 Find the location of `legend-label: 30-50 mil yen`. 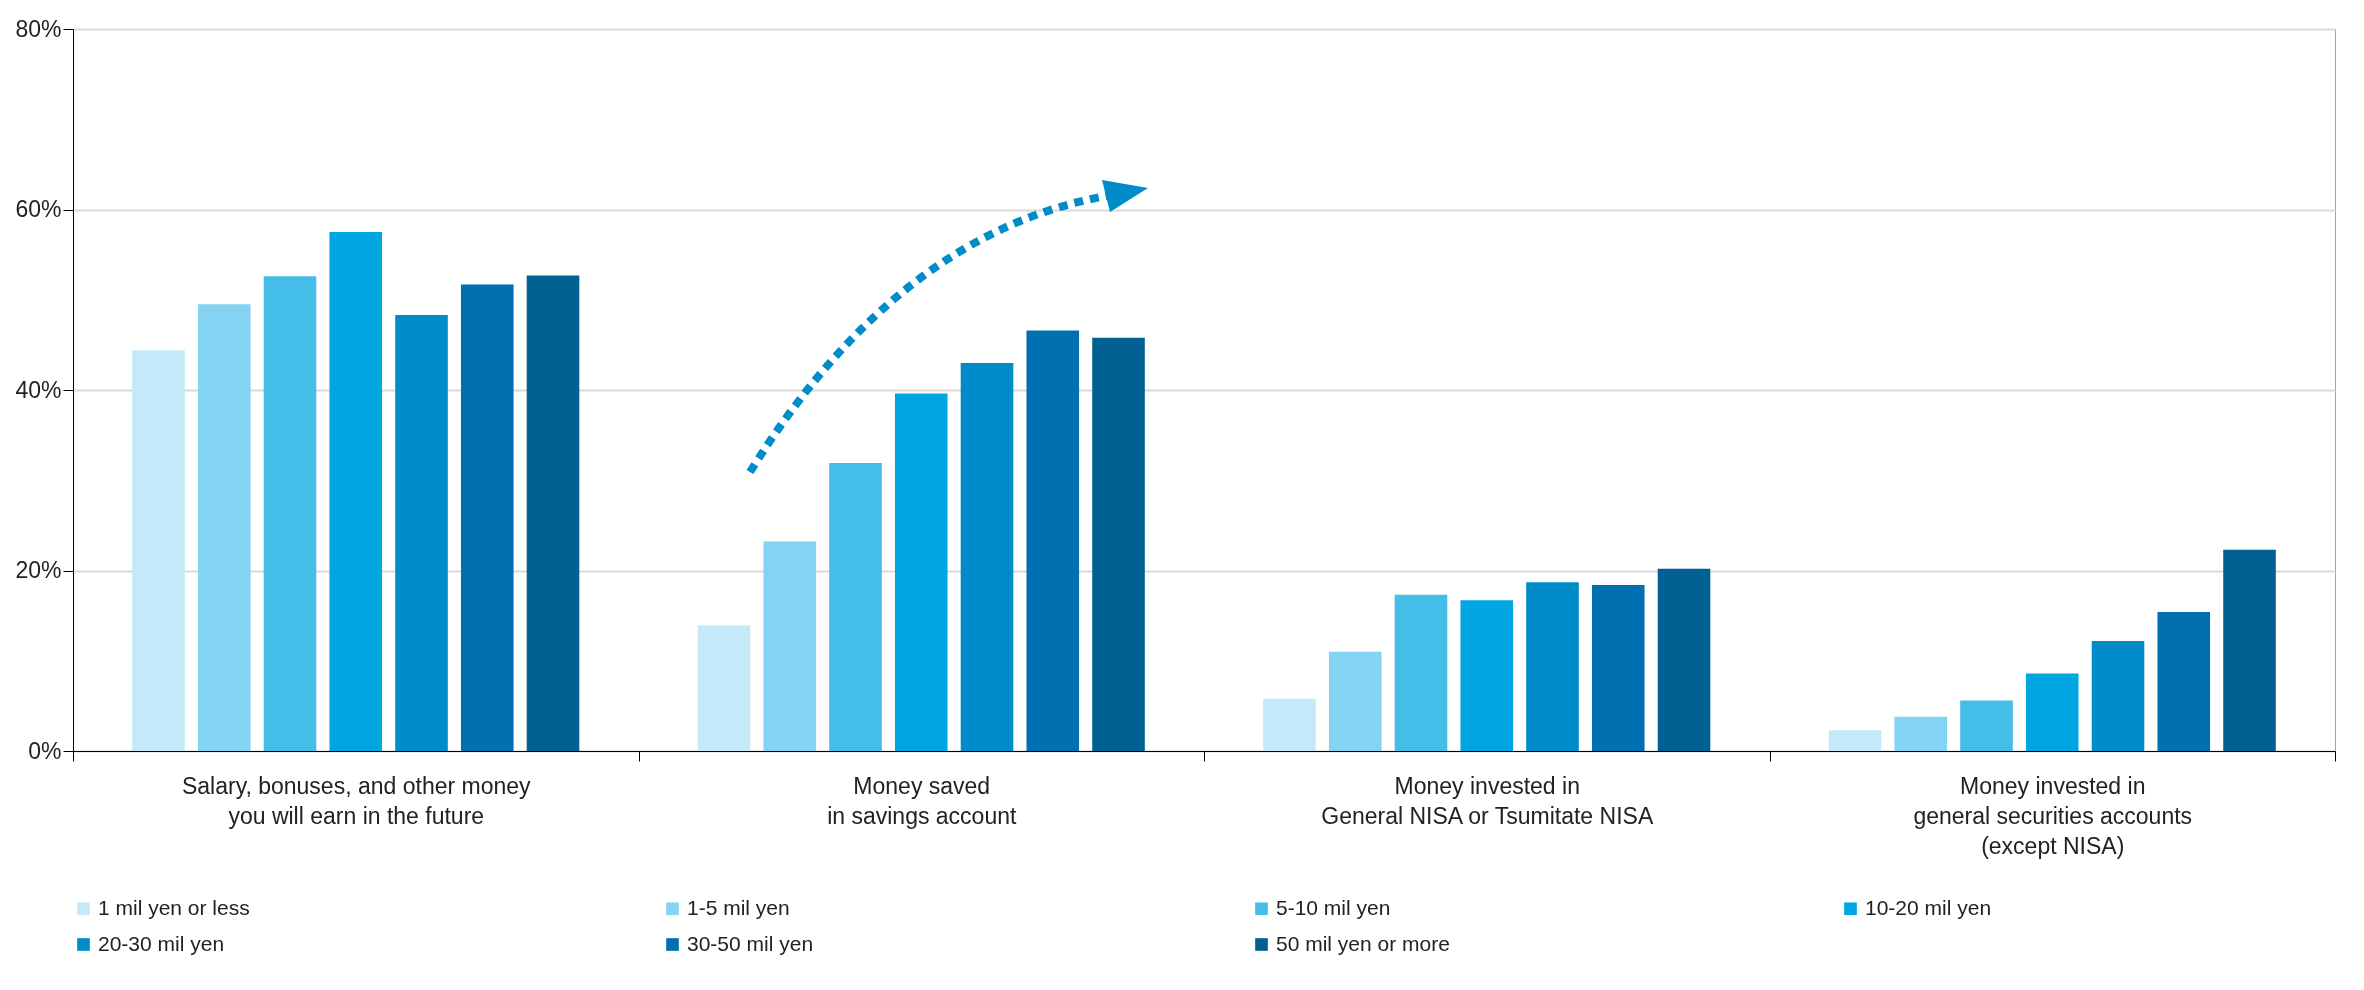

legend-label: 30-50 mil yen is located at coordinates (750, 943).